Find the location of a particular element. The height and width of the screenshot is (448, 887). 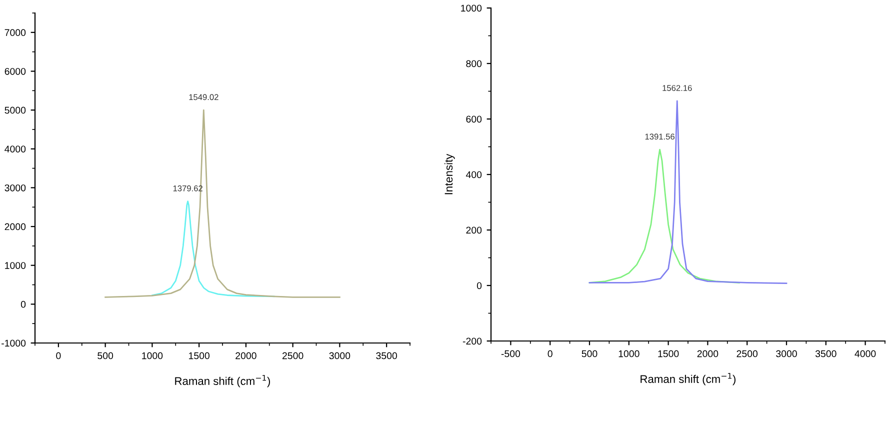

y-tick-label: 5000 is located at coordinates (15, 110).